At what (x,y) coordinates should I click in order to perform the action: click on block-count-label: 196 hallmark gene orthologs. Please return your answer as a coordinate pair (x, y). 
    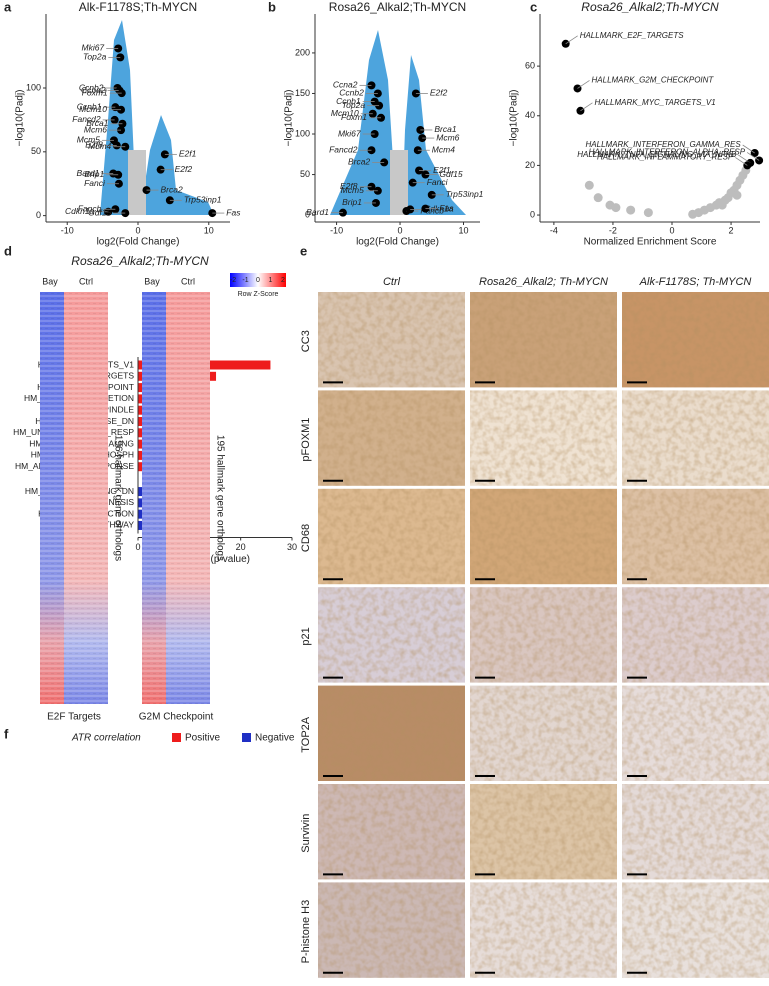
    Looking at the image, I should click on (117, 498).